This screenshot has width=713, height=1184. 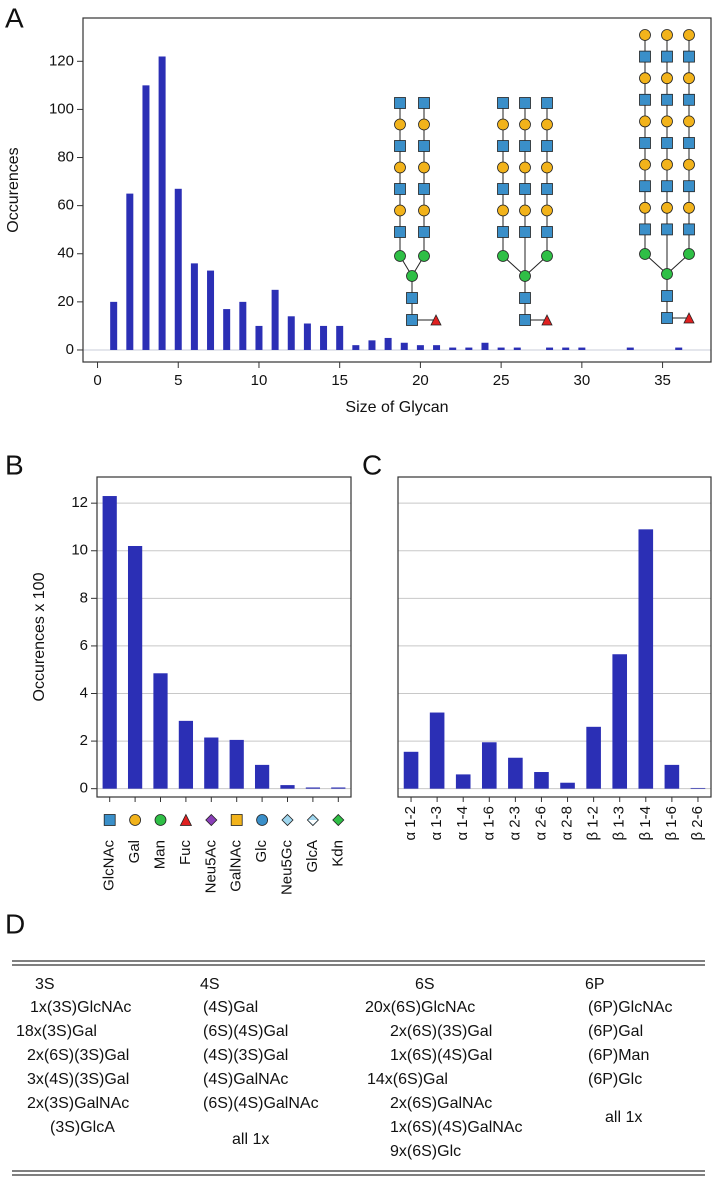 I want to click on y-tick-label: 20, so click(x=65, y=301).